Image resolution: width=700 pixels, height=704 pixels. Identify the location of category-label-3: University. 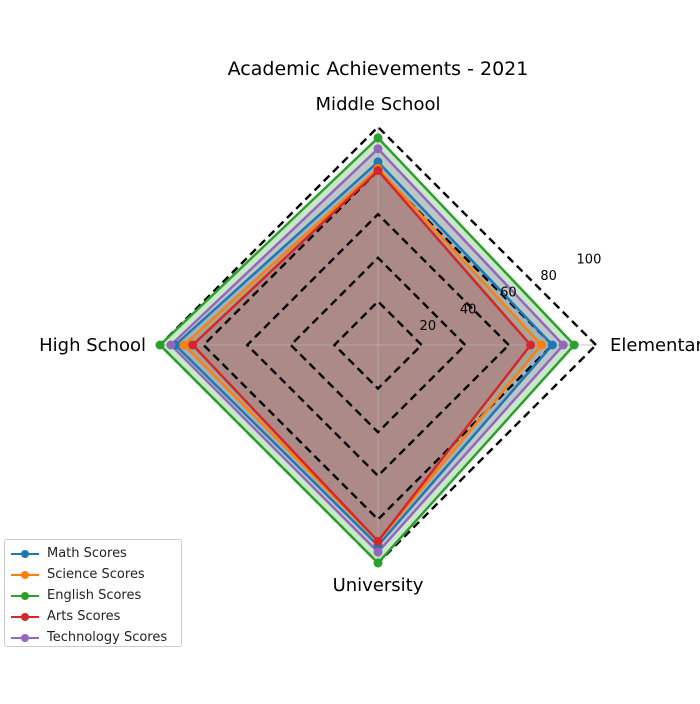
(378, 585).